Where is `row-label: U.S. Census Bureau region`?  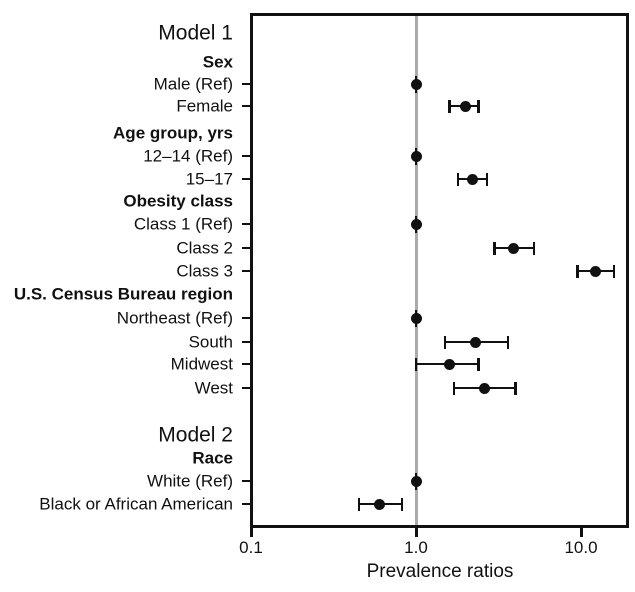
row-label: U.S. Census Bureau region is located at coordinates (123, 294).